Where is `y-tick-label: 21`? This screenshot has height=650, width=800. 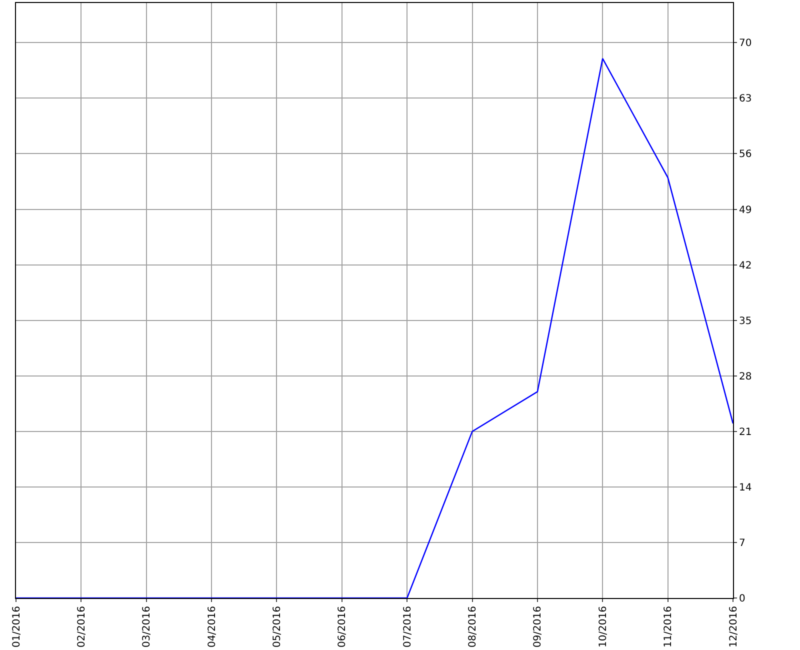
y-tick-label: 21 is located at coordinates (745, 432).